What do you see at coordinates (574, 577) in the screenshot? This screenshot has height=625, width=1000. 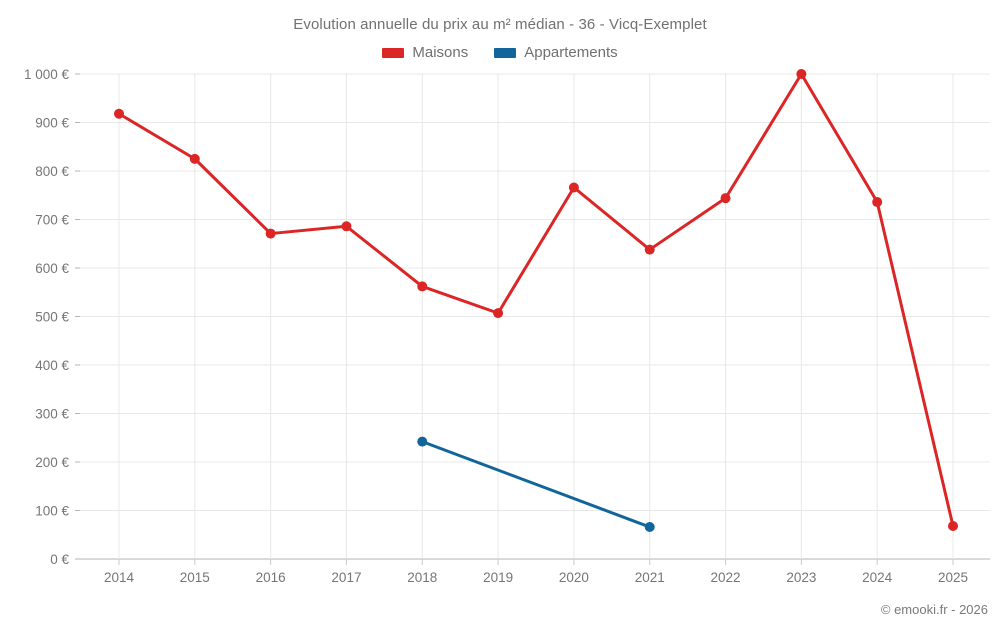 I see `x-axis-tick-label: 2020` at bounding box center [574, 577].